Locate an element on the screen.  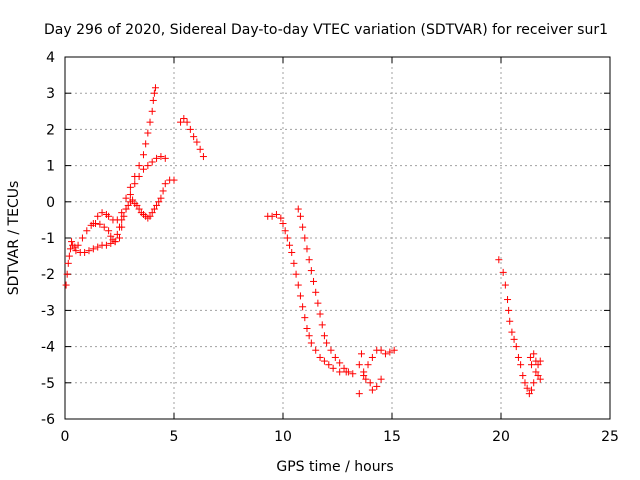
y-tick-label: -1 is located at coordinates (48, 239).